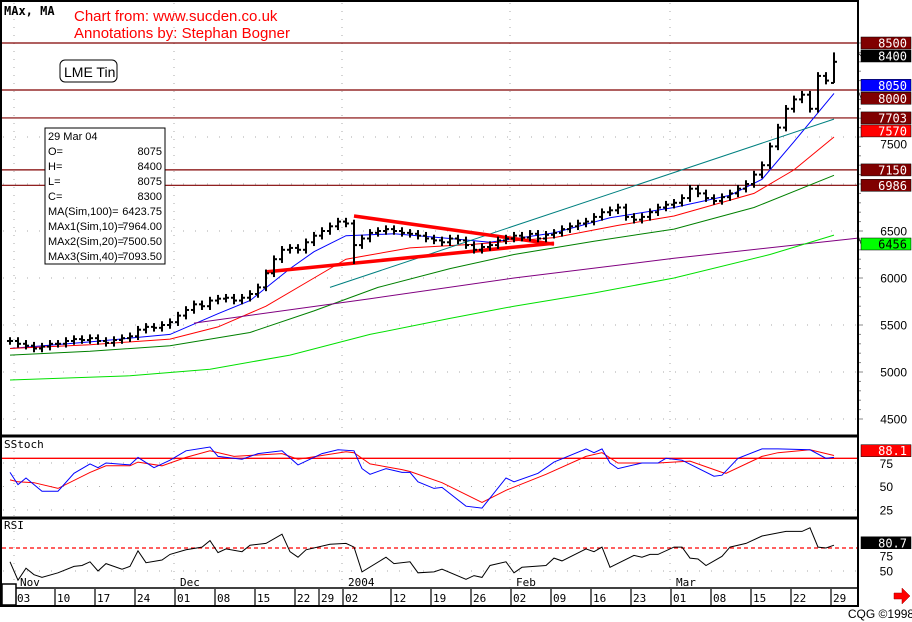 The width and height of the screenshot is (912, 622). I want to click on info-date: 29 Mar 04, so click(73, 137).